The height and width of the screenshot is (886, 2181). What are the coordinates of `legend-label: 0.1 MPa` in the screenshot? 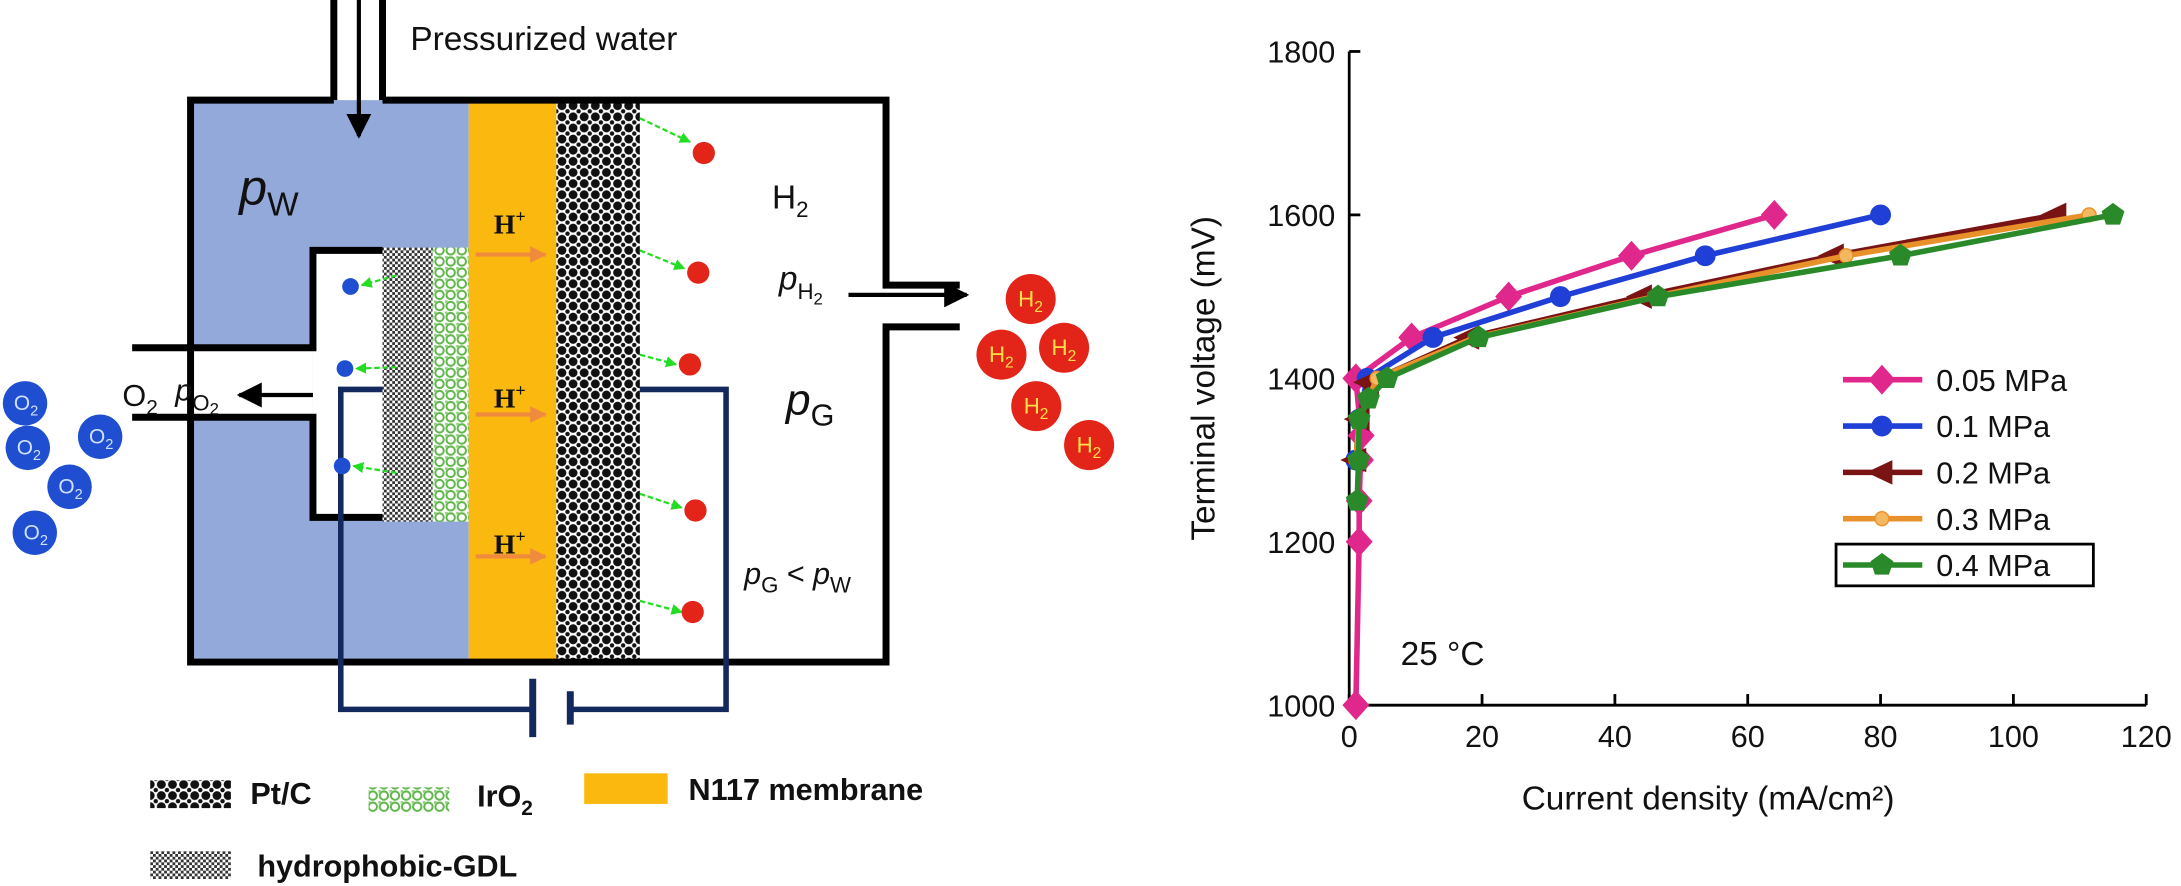 It's located at (1993, 427).